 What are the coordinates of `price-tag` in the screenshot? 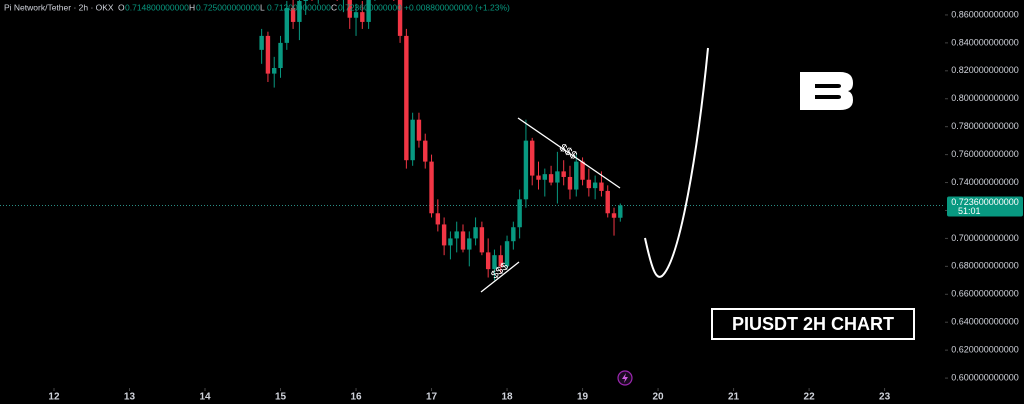 It's located at (985, 206).